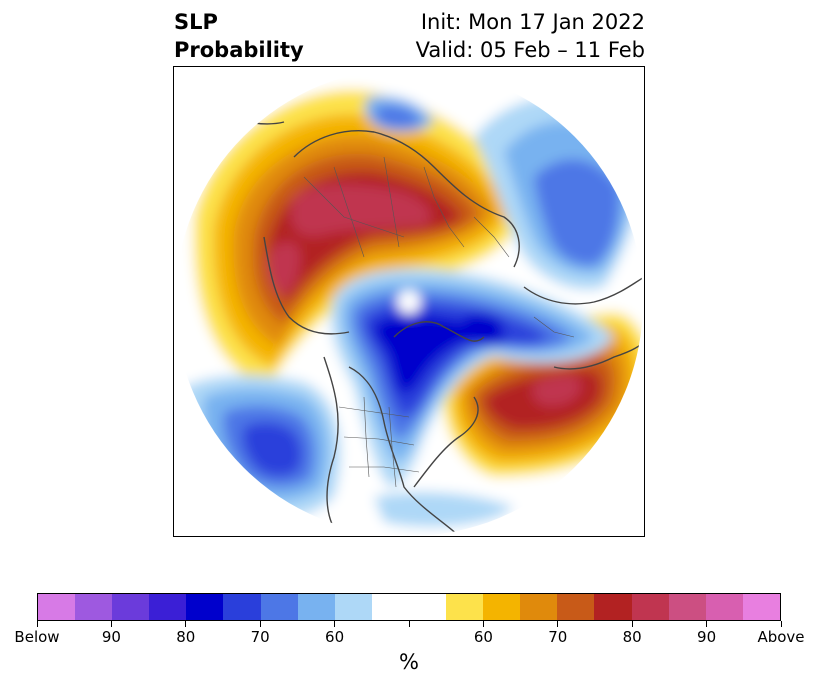 The width and height of the screenshot is (819, 686). What do you see at coordinates (532, 22) in the screenshot?
I see `init-date: Init: Mon 17 Jan 2022` at bounding box center [532, 22].